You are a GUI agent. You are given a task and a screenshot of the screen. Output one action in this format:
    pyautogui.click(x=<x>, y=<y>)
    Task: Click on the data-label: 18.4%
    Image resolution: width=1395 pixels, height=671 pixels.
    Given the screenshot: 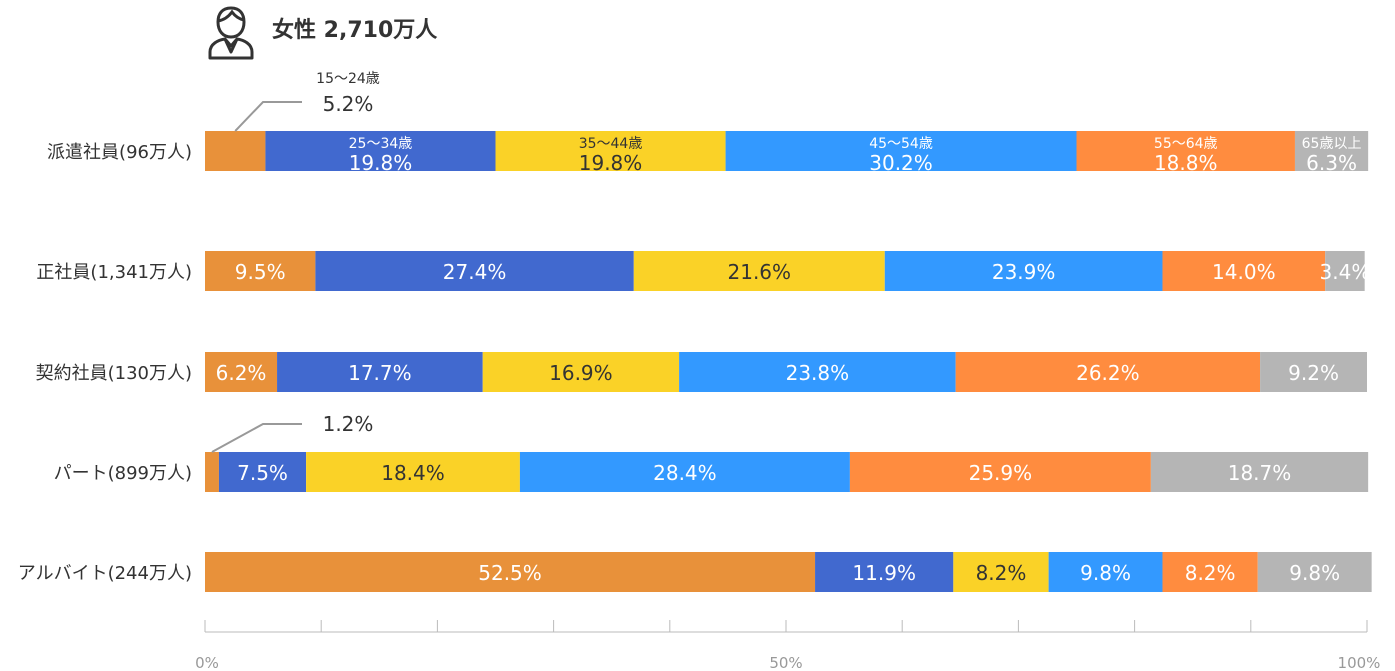 What is the action you would take?
    pyautogui.click(x=413, y=473)
    